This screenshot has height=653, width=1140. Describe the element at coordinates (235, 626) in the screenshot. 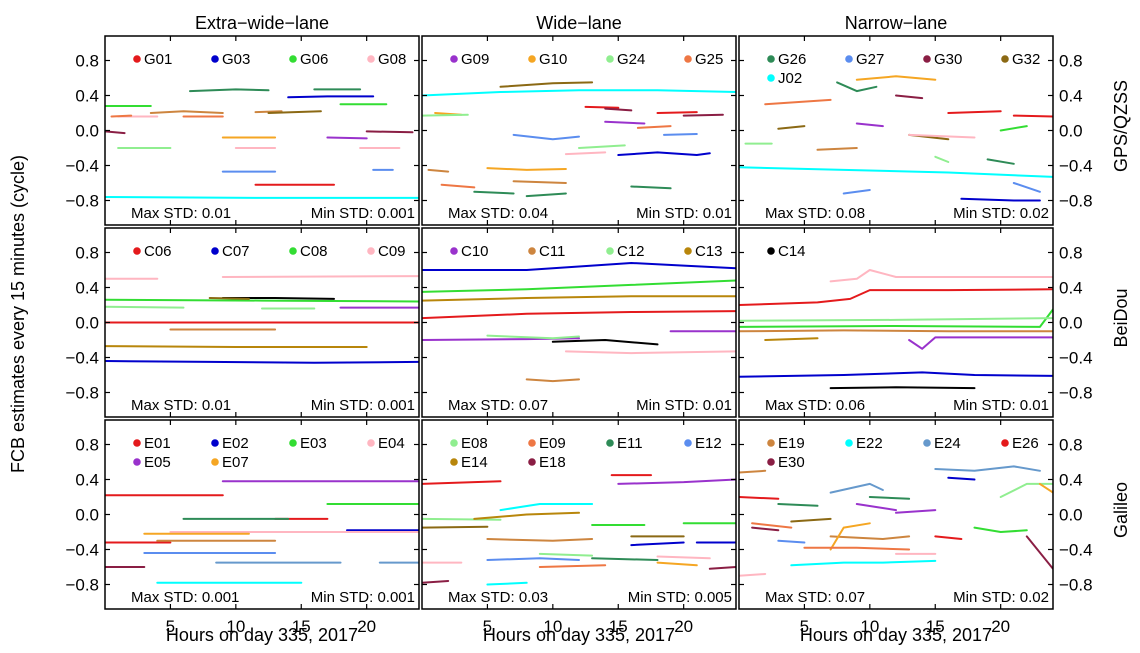

I see `x-tick-label: 10` at that location.